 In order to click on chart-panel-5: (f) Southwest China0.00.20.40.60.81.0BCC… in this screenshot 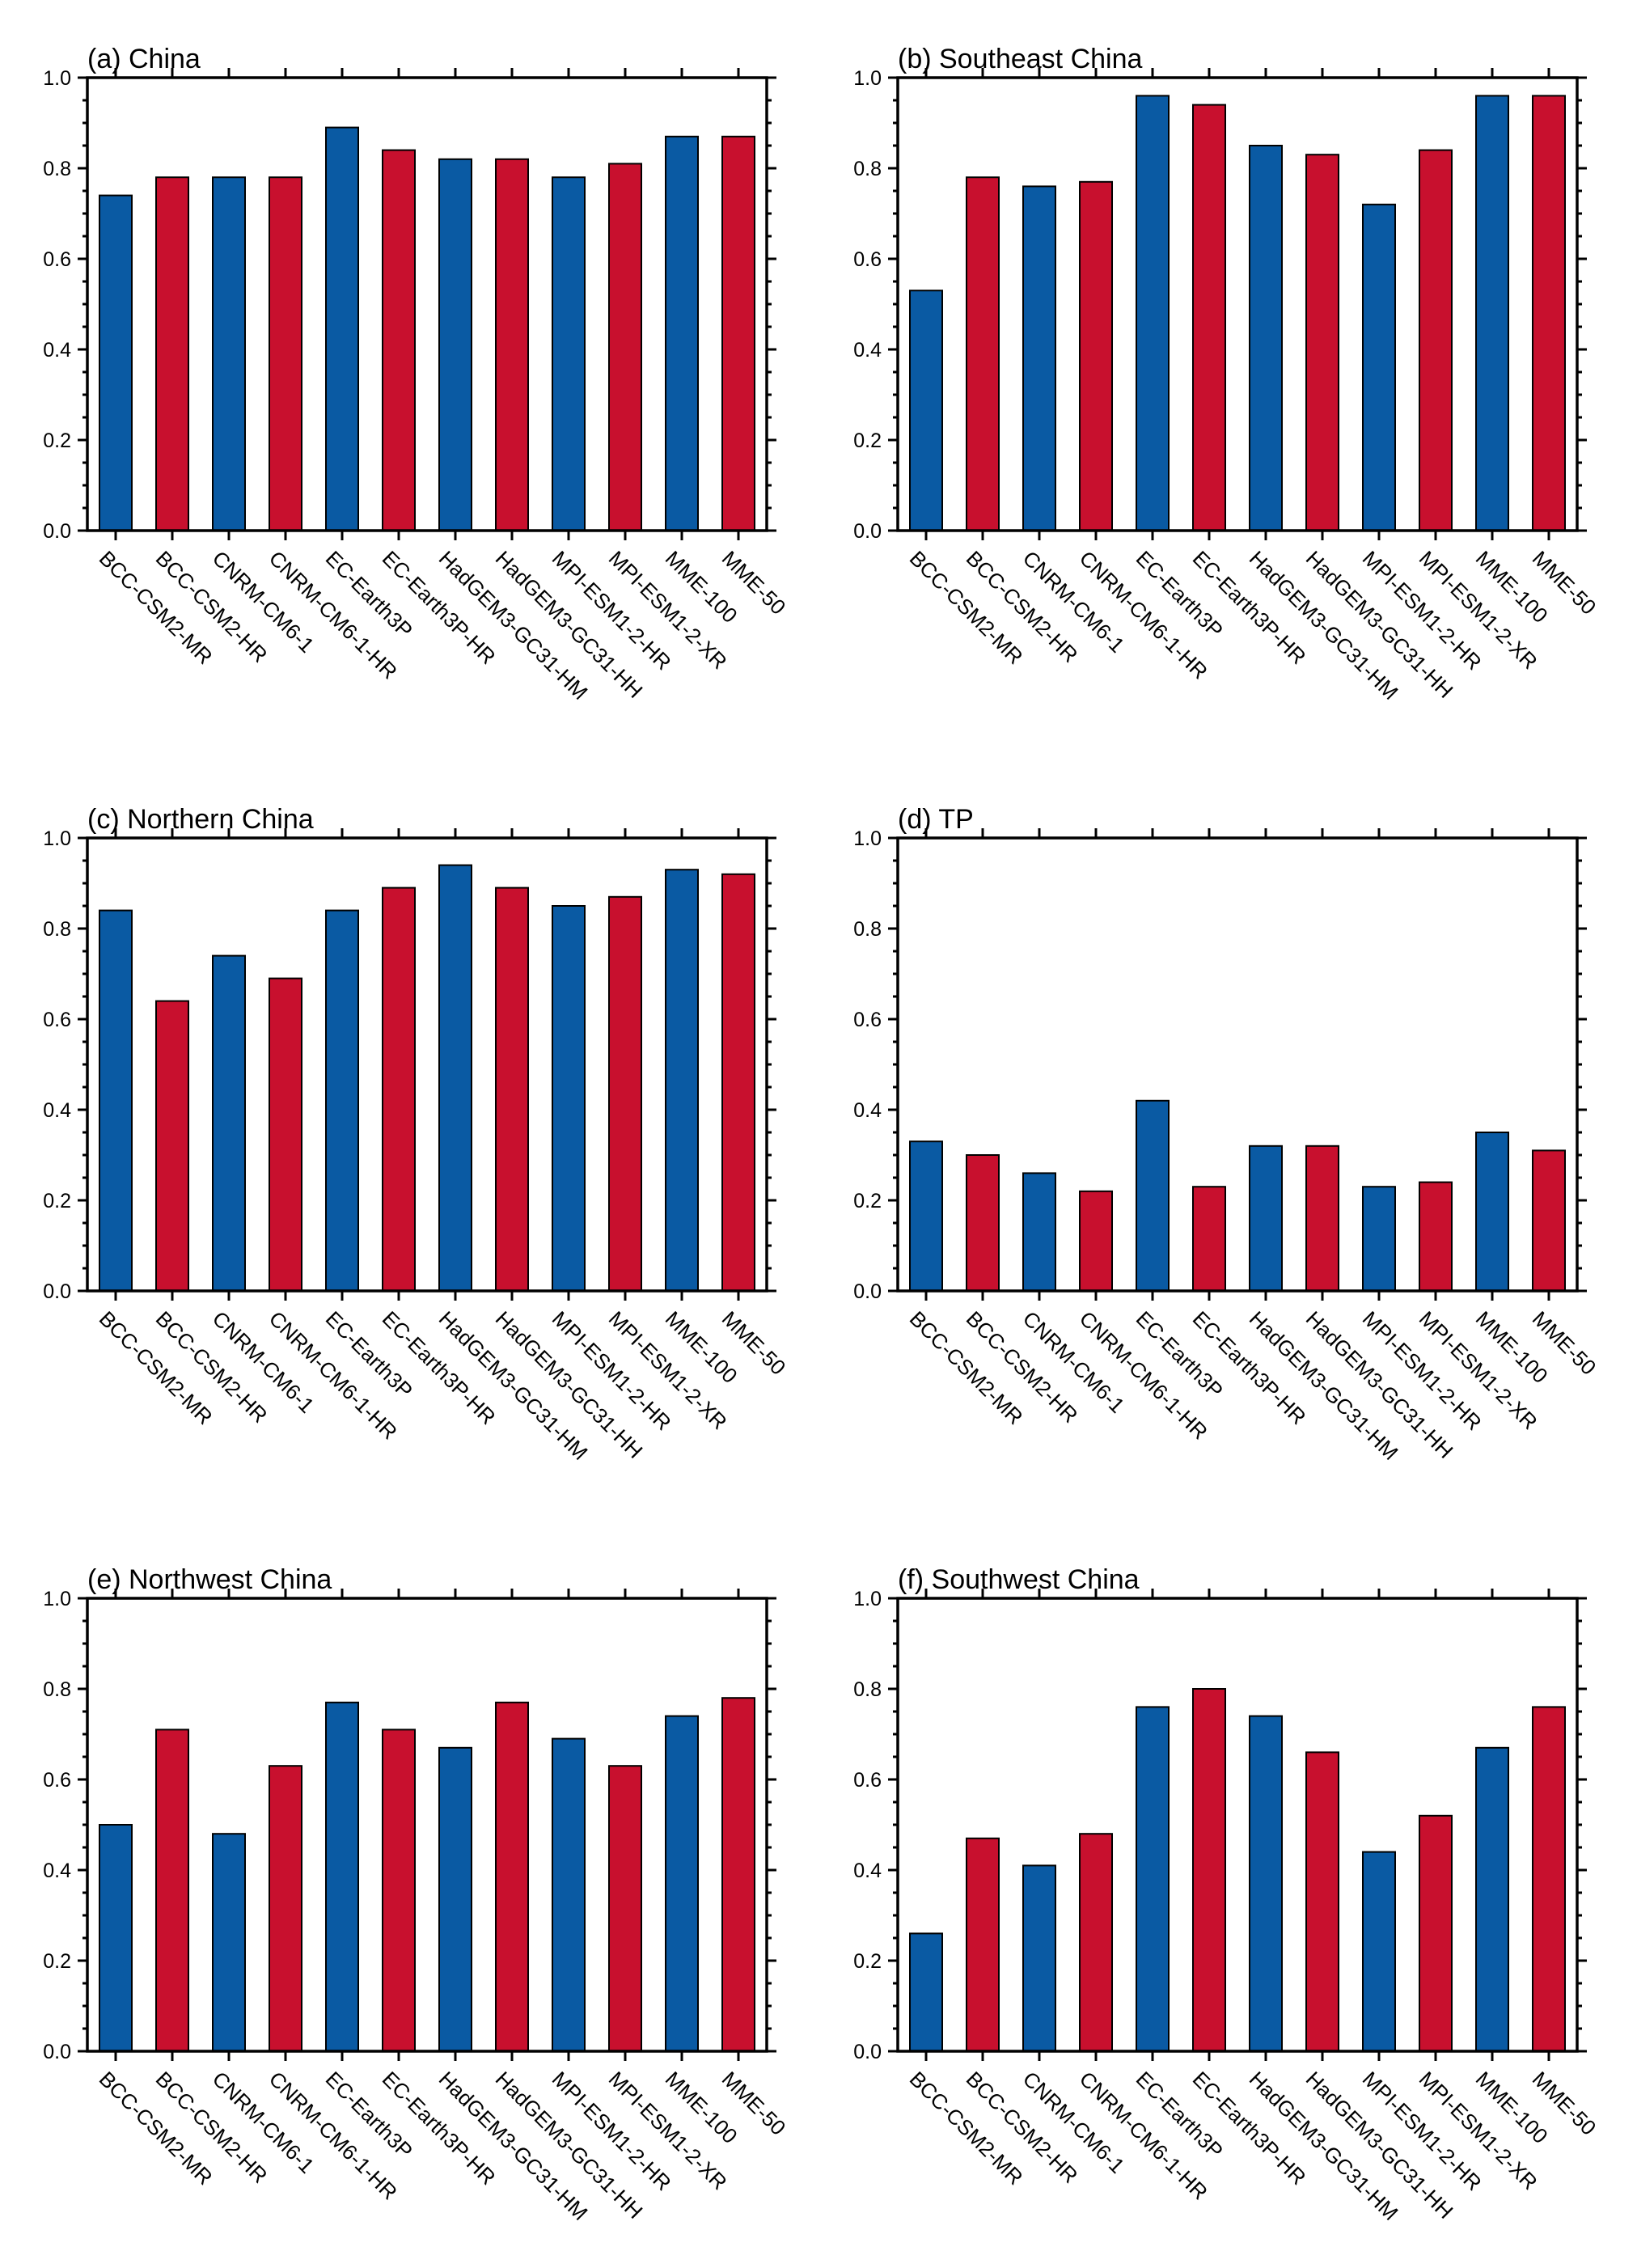, I will do `click(1227, 1895)`.